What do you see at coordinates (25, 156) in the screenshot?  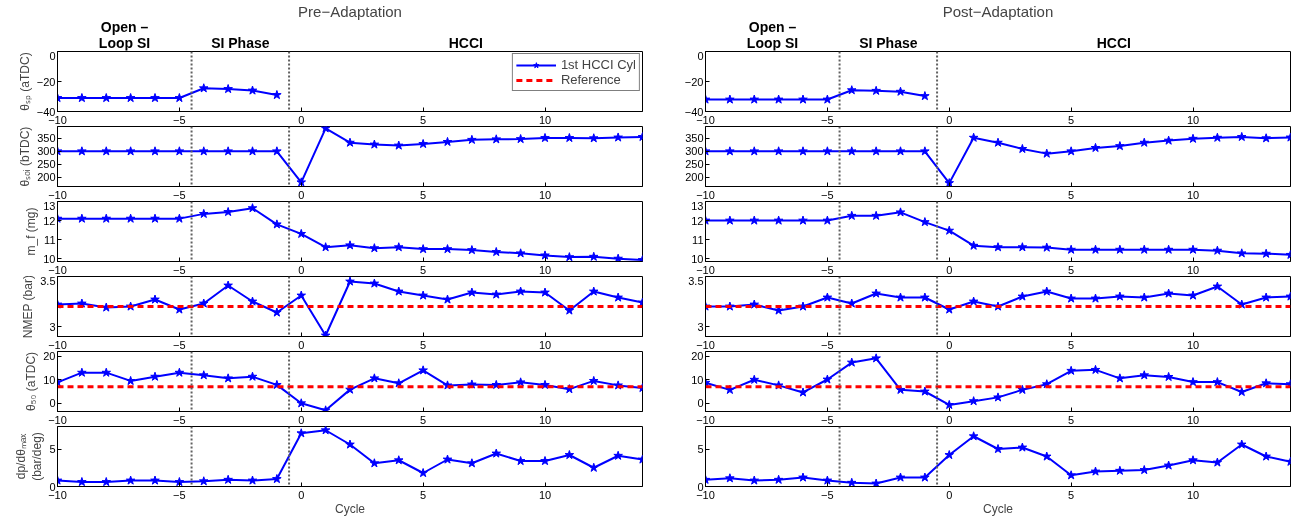 I see `y-axis-title: θₛₒᵢ (bTDC)` at bounding box center [25, 156].